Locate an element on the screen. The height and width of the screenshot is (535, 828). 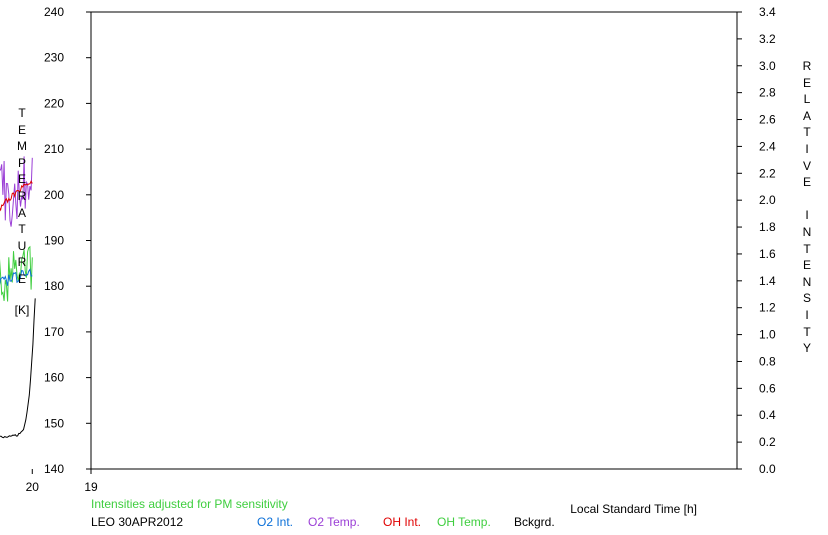
series-line-bckgrd is located at coordinates (18, 368).